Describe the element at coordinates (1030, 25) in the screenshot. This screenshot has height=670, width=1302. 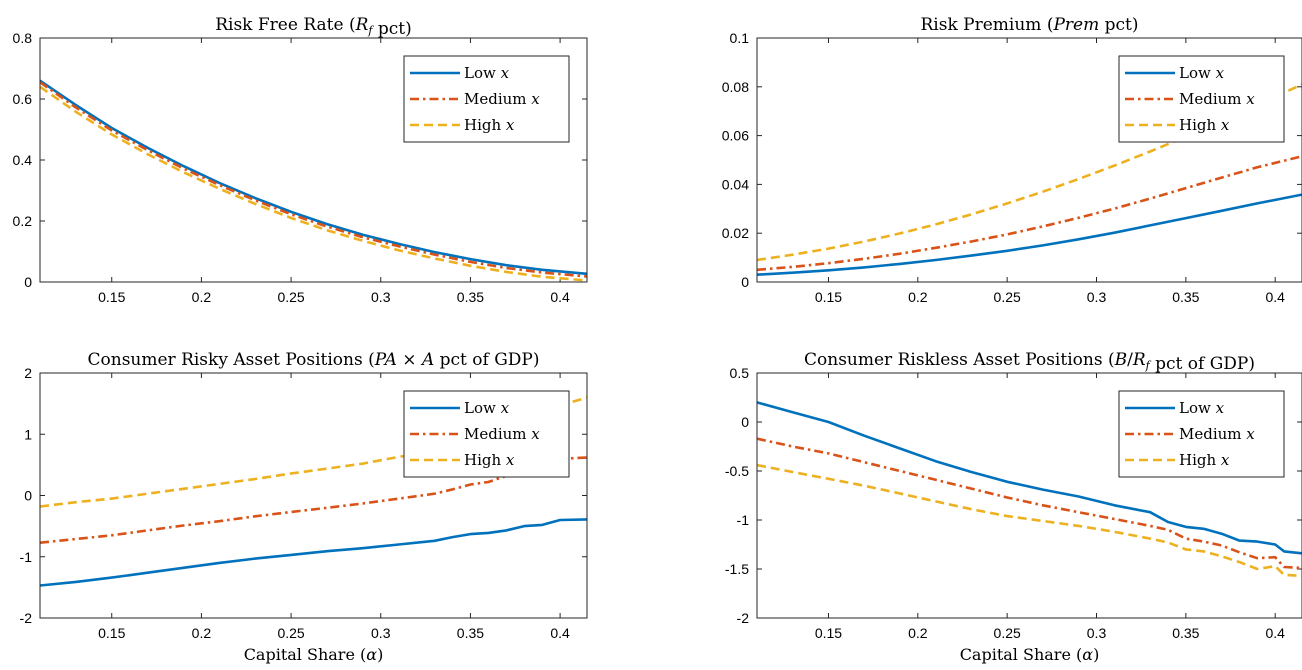
I see `chart-title: Risk Premium (Prem pct)` at that location.